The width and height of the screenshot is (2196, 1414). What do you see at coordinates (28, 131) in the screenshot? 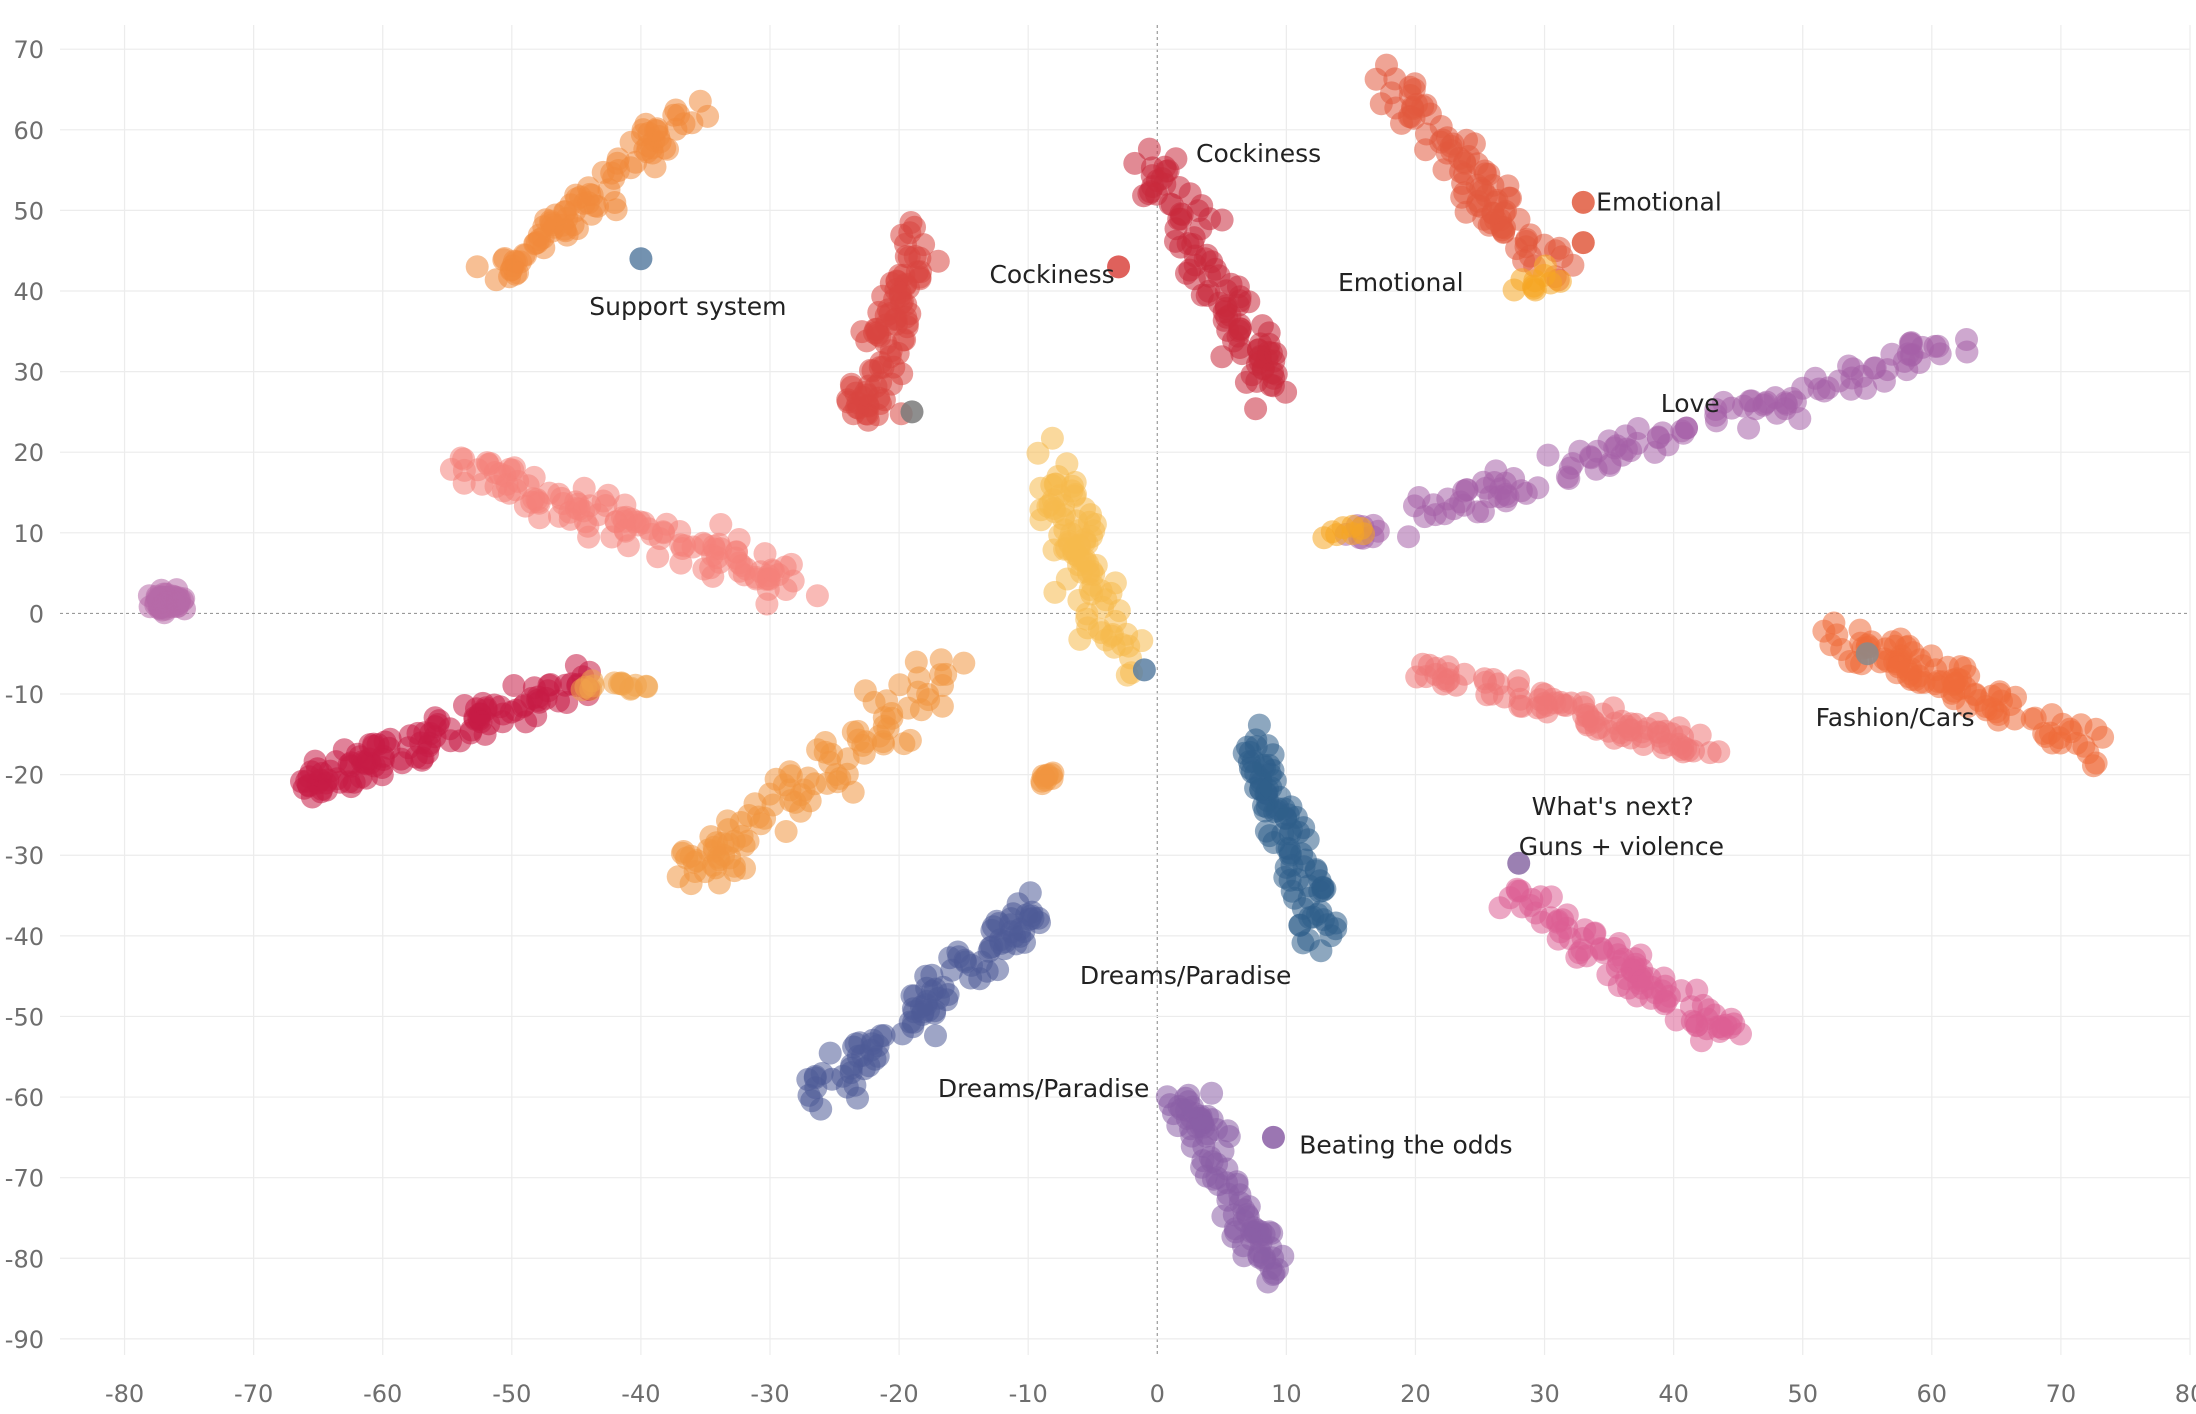
I see `y-tick-label: 60` at bounding box center [28, 131].